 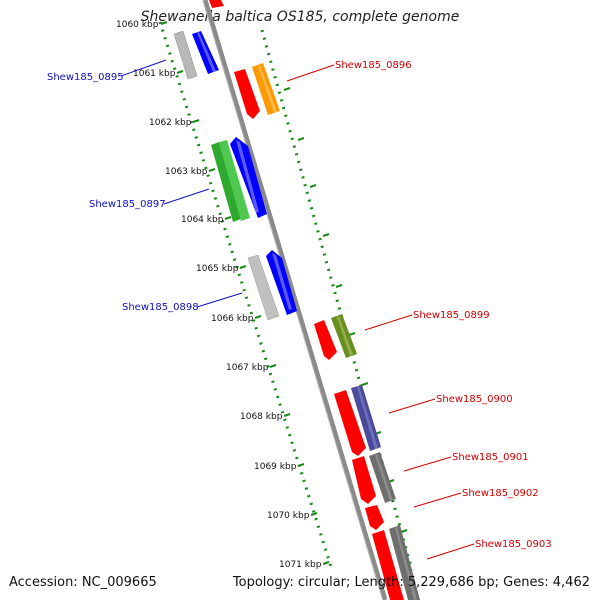 I want to click on gene-label-0895: Shew185_0895, so click(x=85, y=77).